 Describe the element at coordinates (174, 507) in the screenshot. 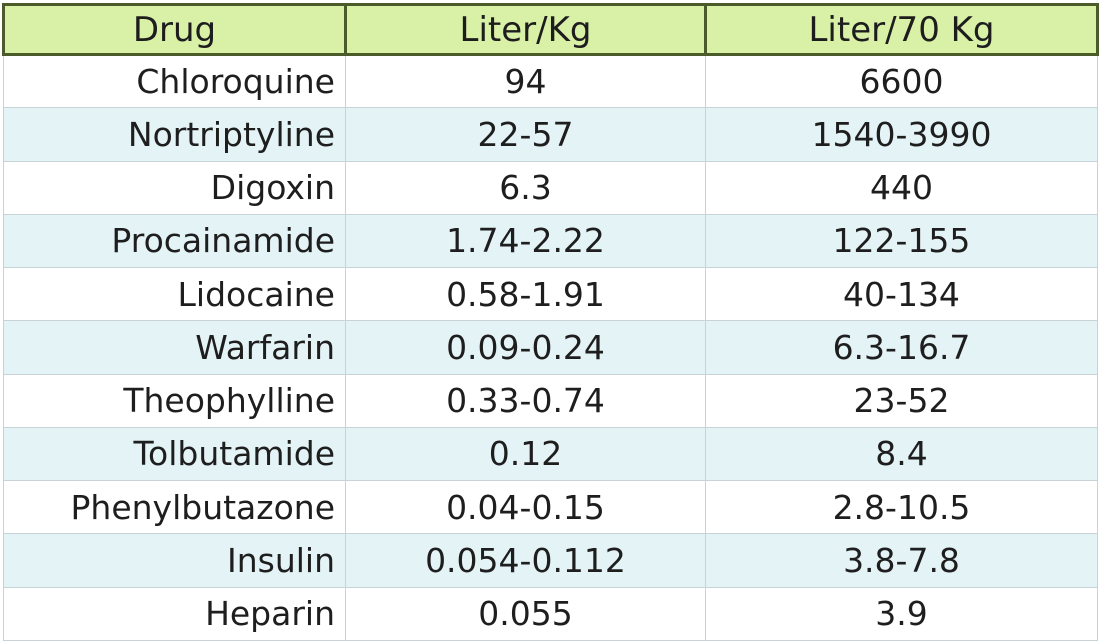

I see `drug-name-cell: Phenylbutazone` at that location.